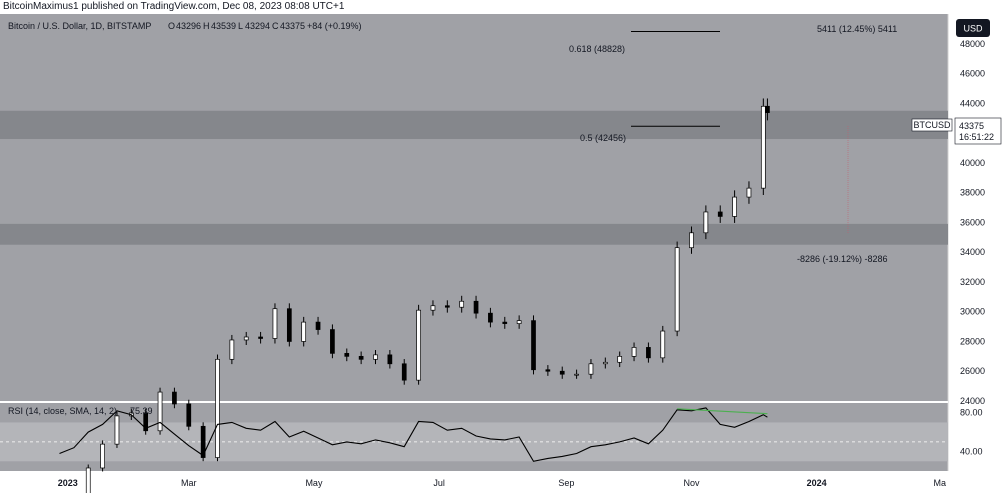 This screenshot has height=498, width=1004. I want to click on rsi-tick-label: 80.00, so click(971, 413).